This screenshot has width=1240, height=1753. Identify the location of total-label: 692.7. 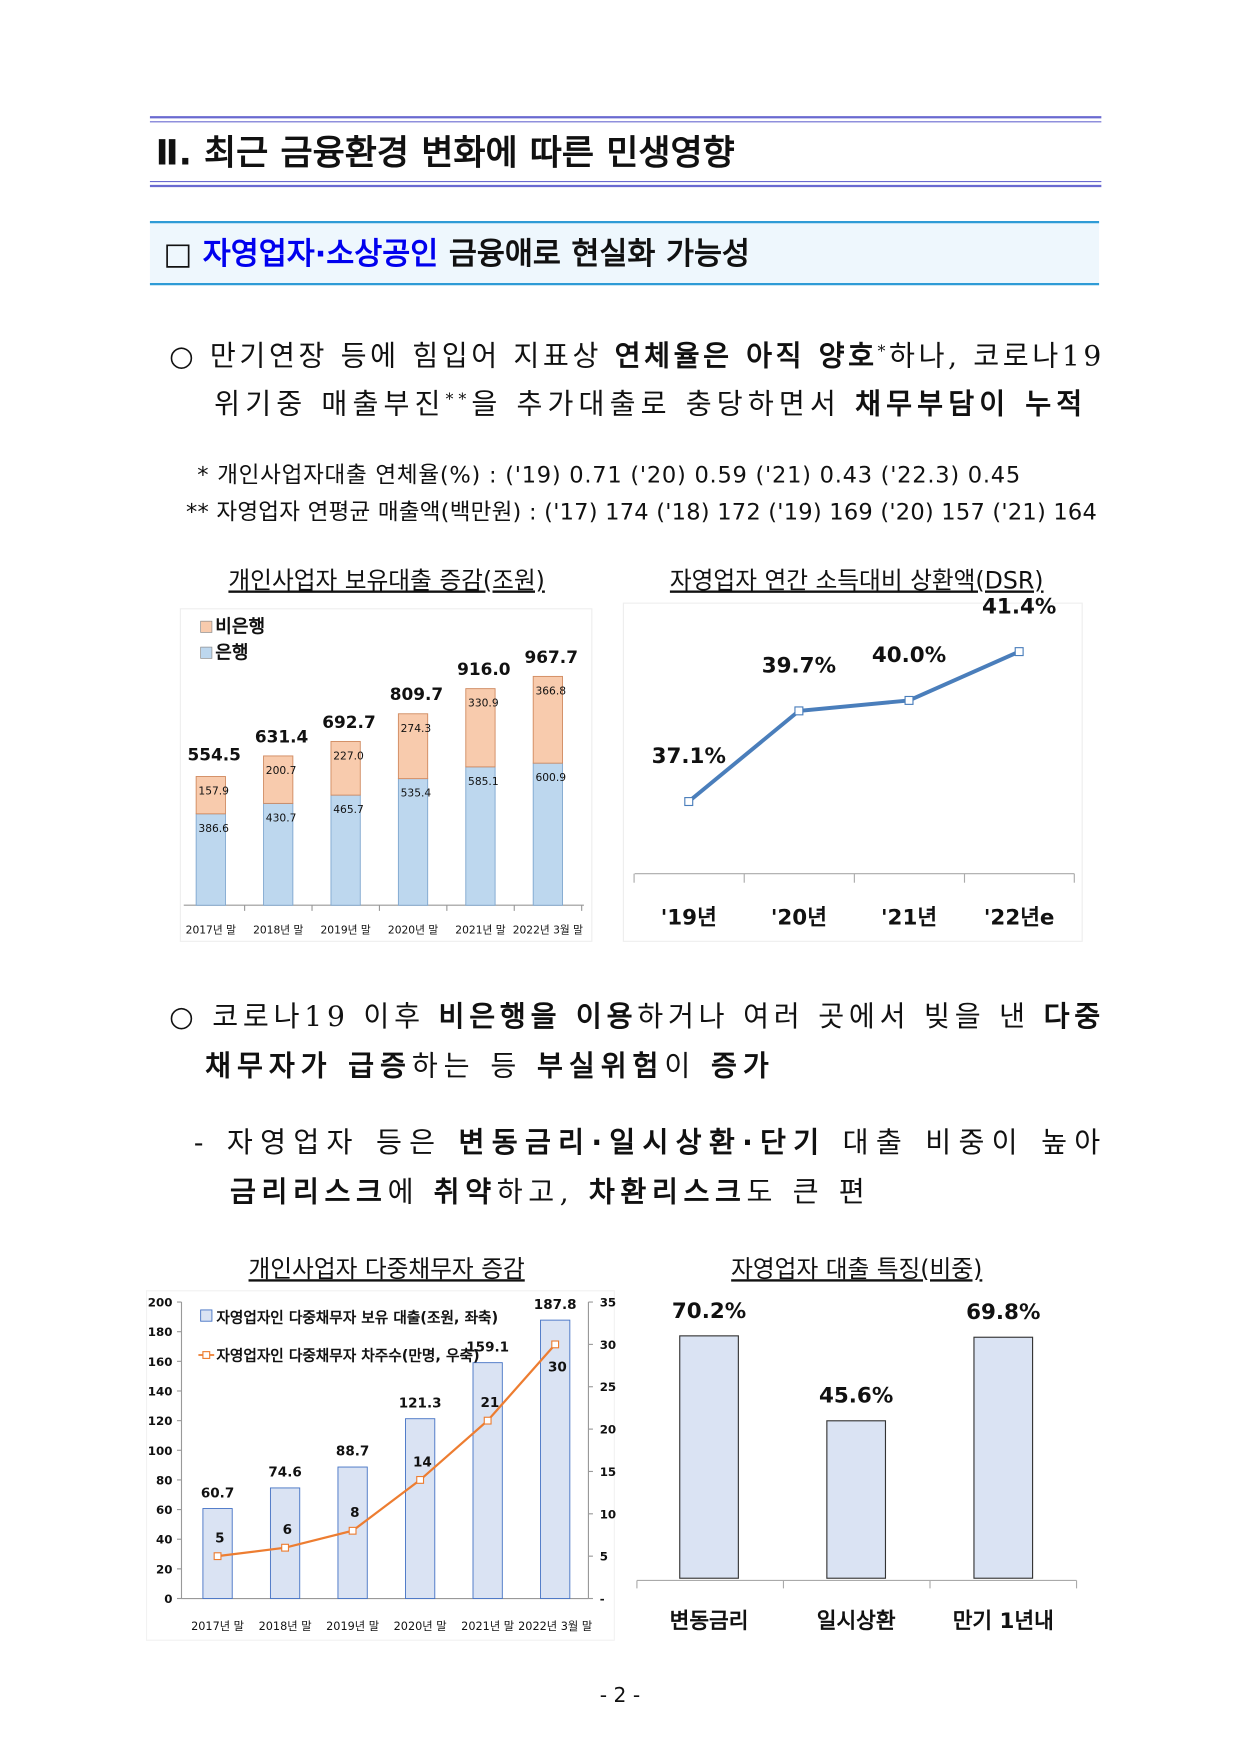
(348, 722).